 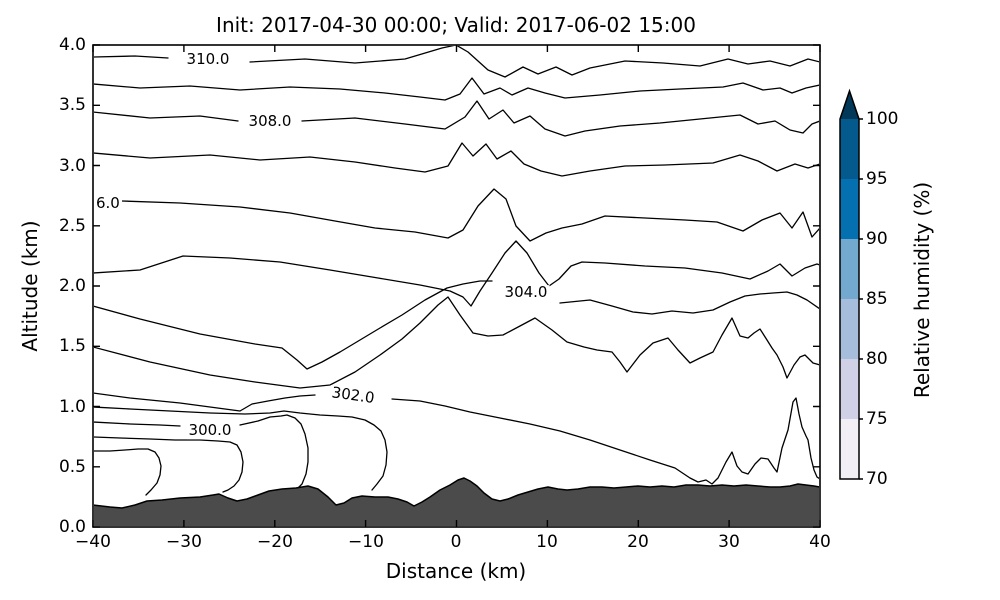 What do you see at coordinates (877, 299) in the screenshot?
I see `colorbar-tick-label: 85` at bounding box center [877, 299].